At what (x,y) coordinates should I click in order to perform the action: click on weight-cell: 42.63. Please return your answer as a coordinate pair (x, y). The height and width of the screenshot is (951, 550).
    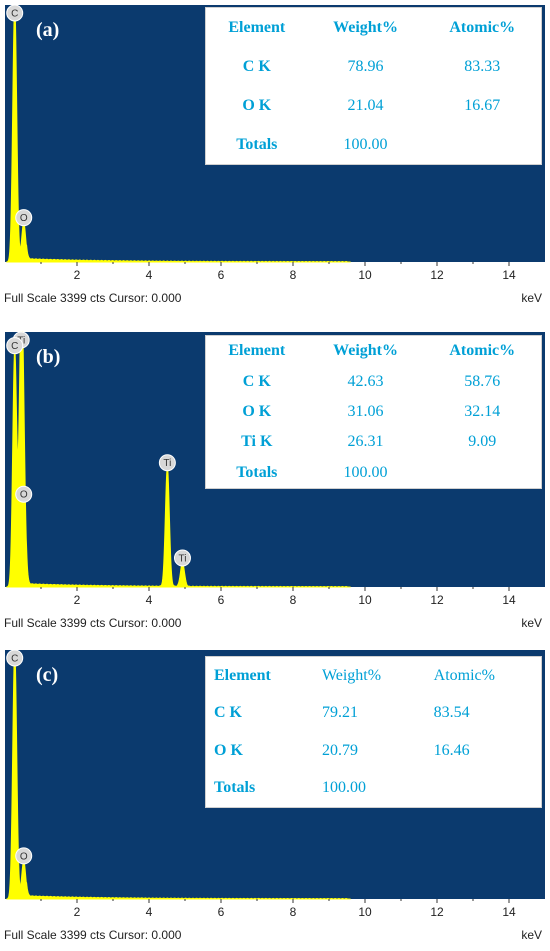
    Looking at the image, I should click on (365, 381).